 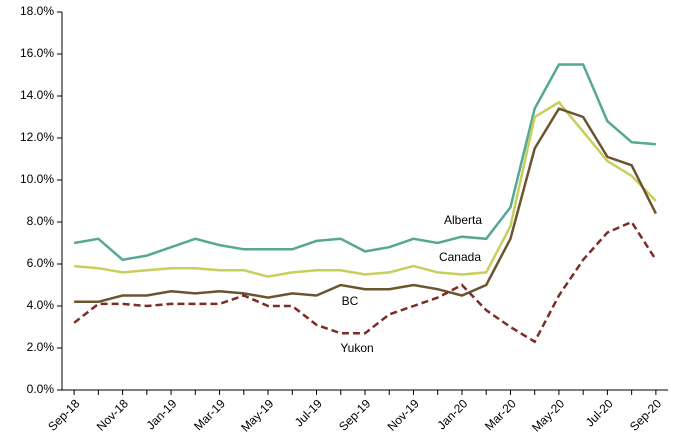 What do you see at coordinates (548, 415) in the screenshot?
I see `x-tick-label: May-20` at bounding box center [548, 415].